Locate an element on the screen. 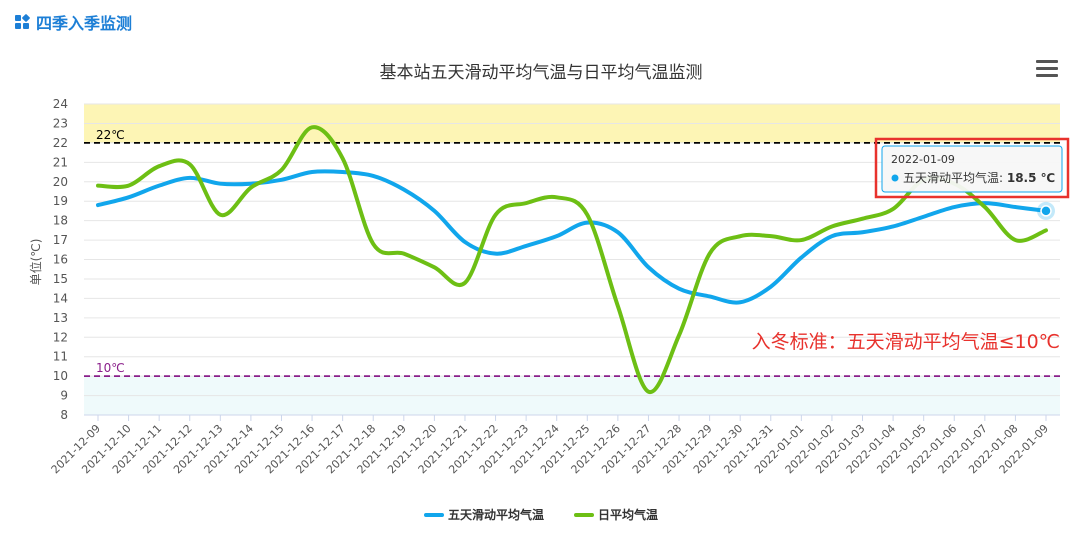  grid-icon is located at coordinates (22, 21).